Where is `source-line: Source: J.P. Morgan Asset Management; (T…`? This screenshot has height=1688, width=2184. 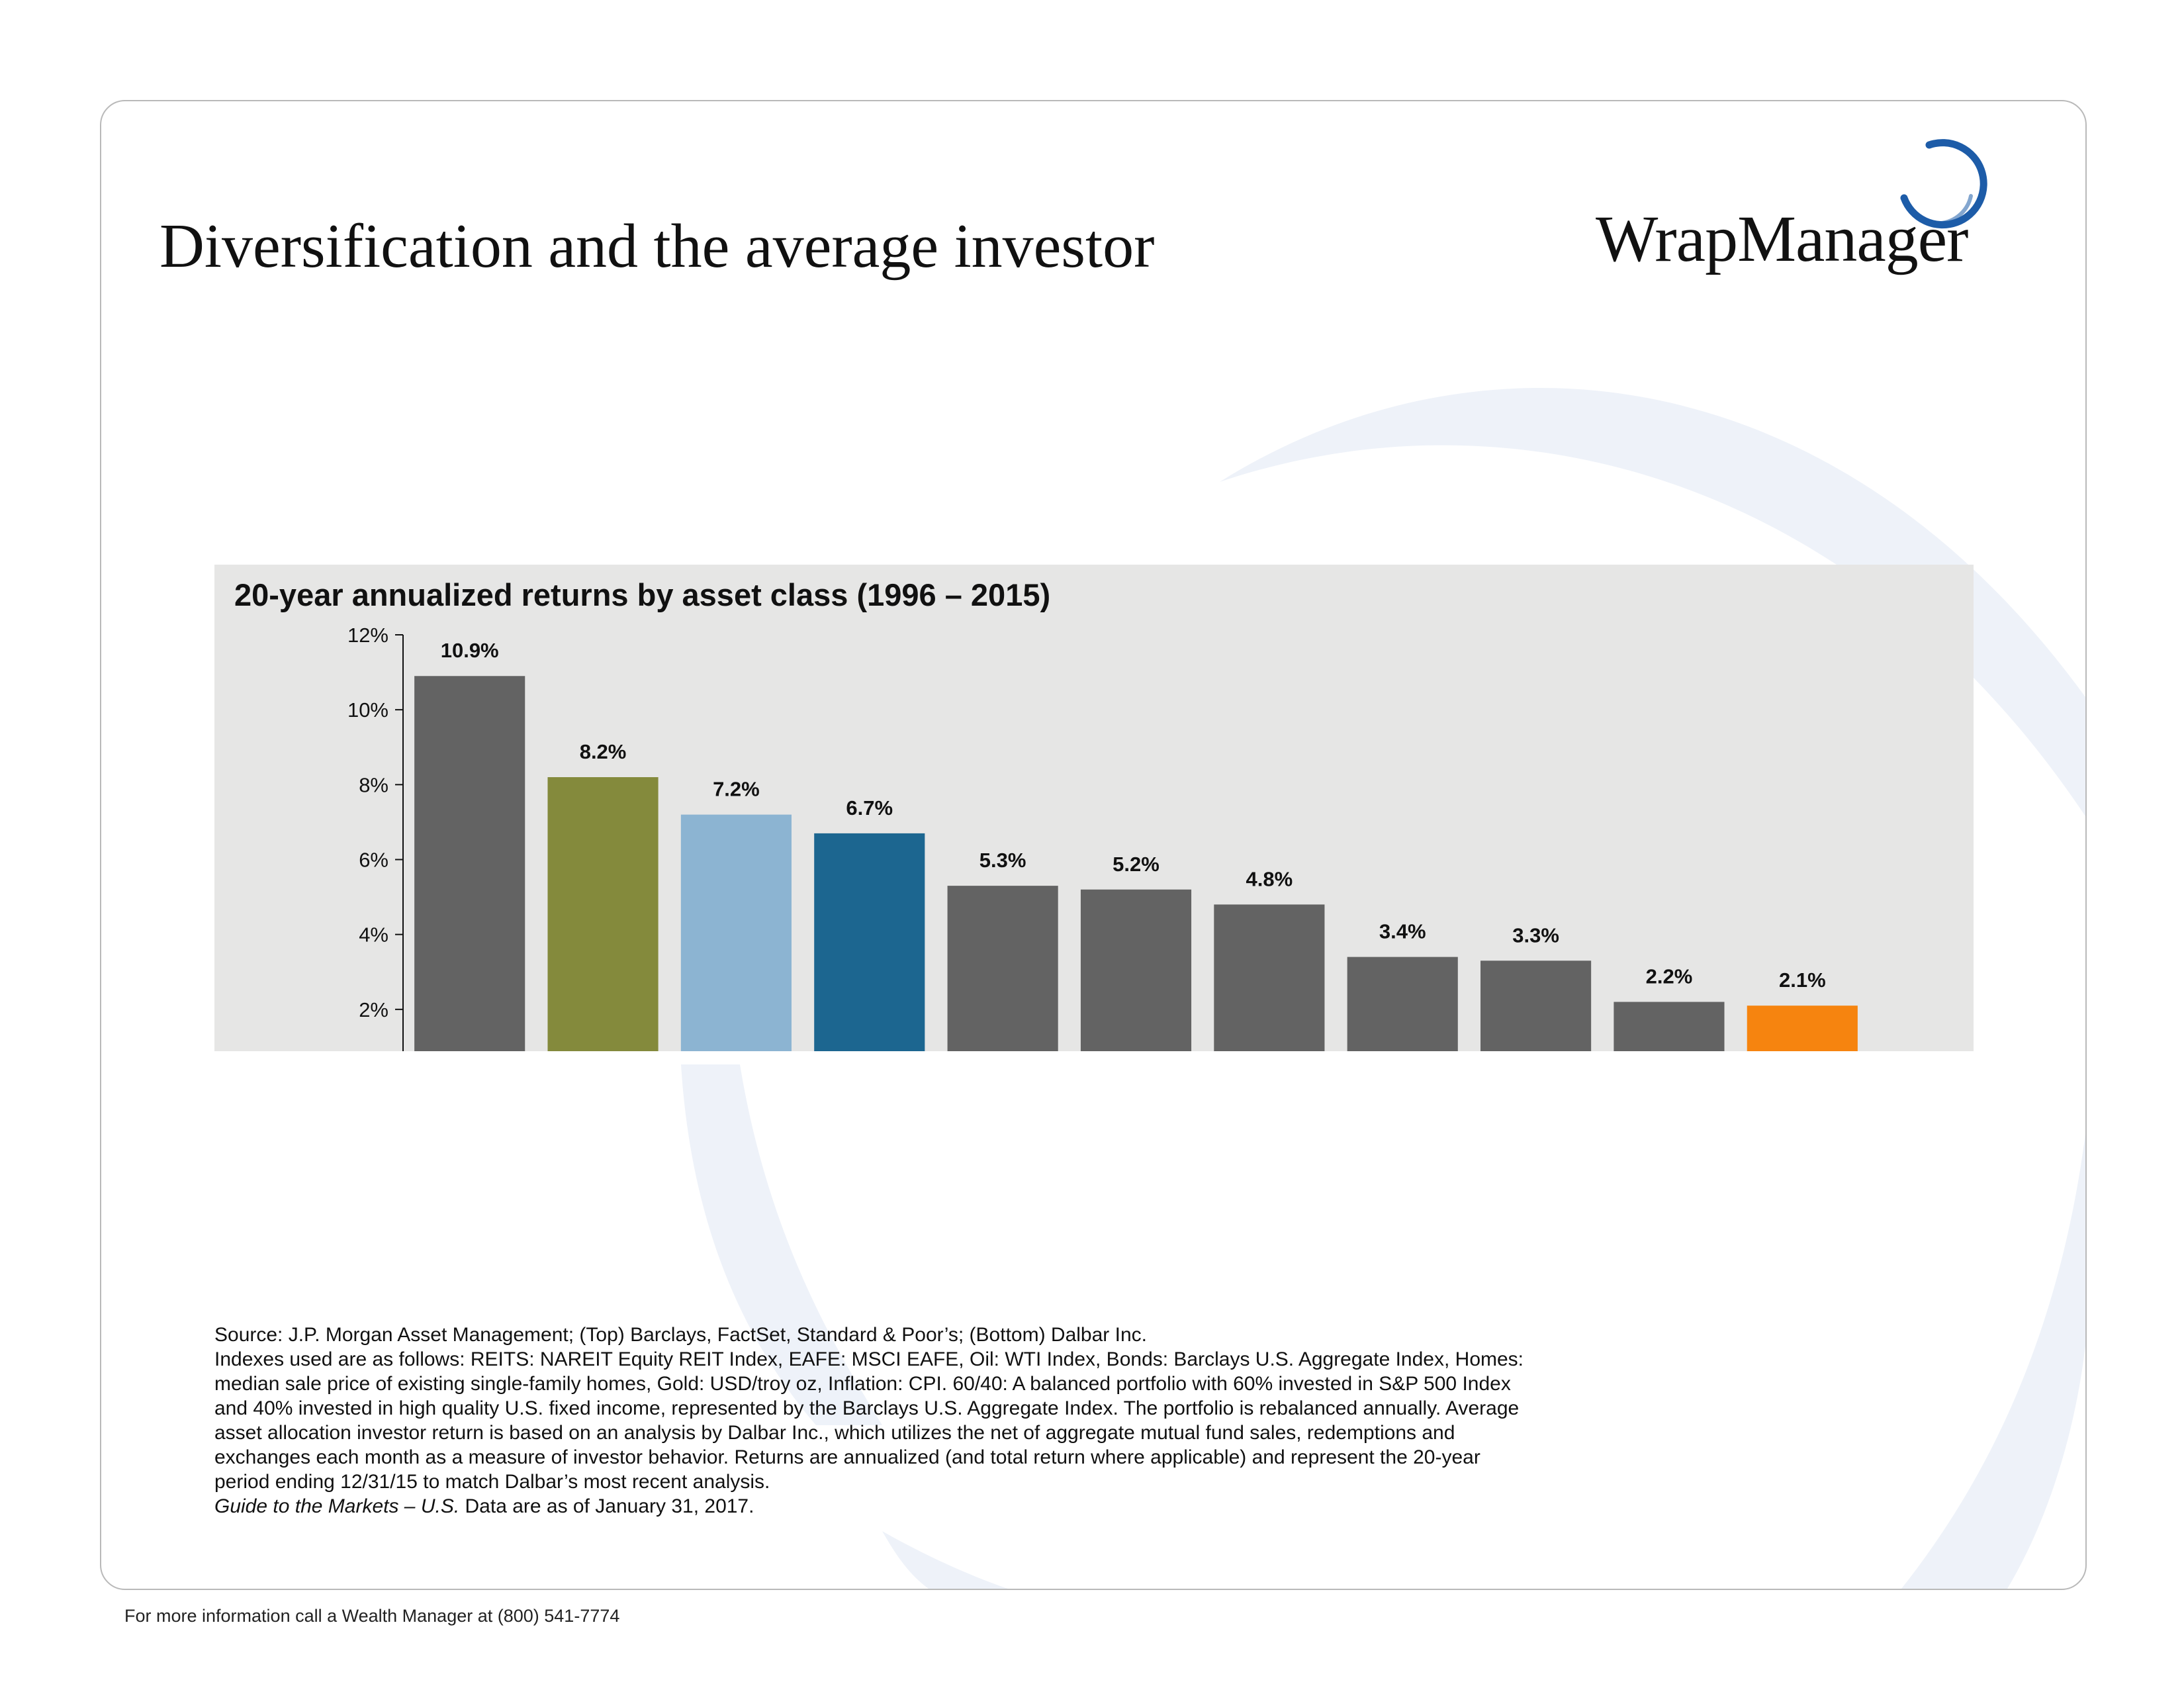
source-line: Source: J.P. Morgan Asset Management; (T… is located at coordinates (680, 1335).